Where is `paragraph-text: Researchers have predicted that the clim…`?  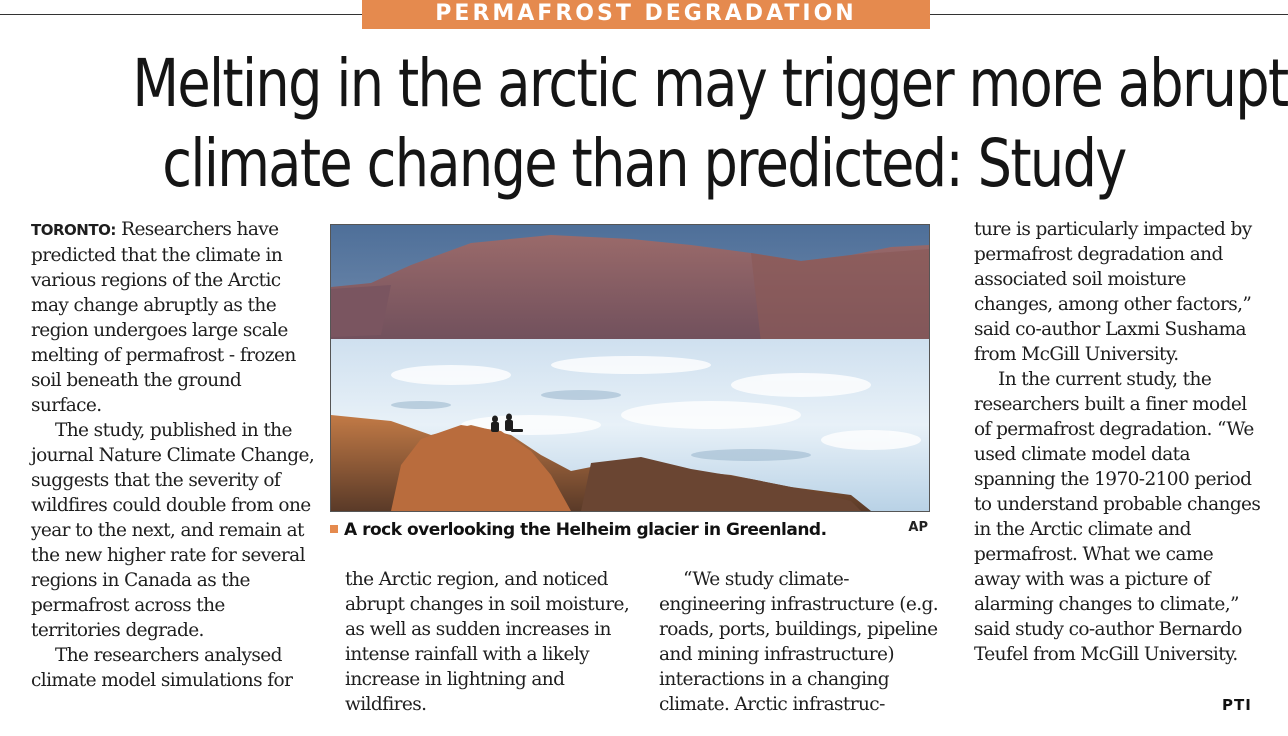
paragraph-text: Researchers have predicted that the clim… is located at coordinates (163, 317).